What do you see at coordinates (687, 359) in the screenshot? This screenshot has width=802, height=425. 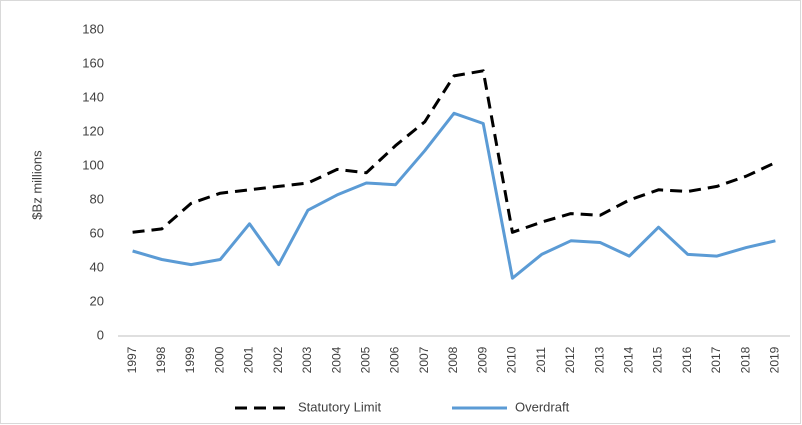 I see `x-tick-label: 2016` at bounding box center [687, 359].